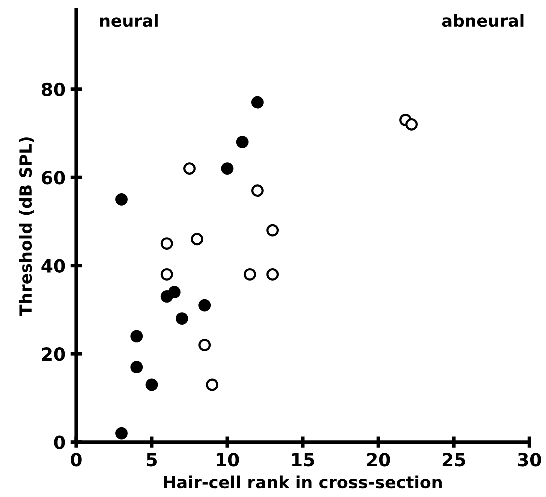  I want to click on y-tick-label: 60, so click(54, 178).